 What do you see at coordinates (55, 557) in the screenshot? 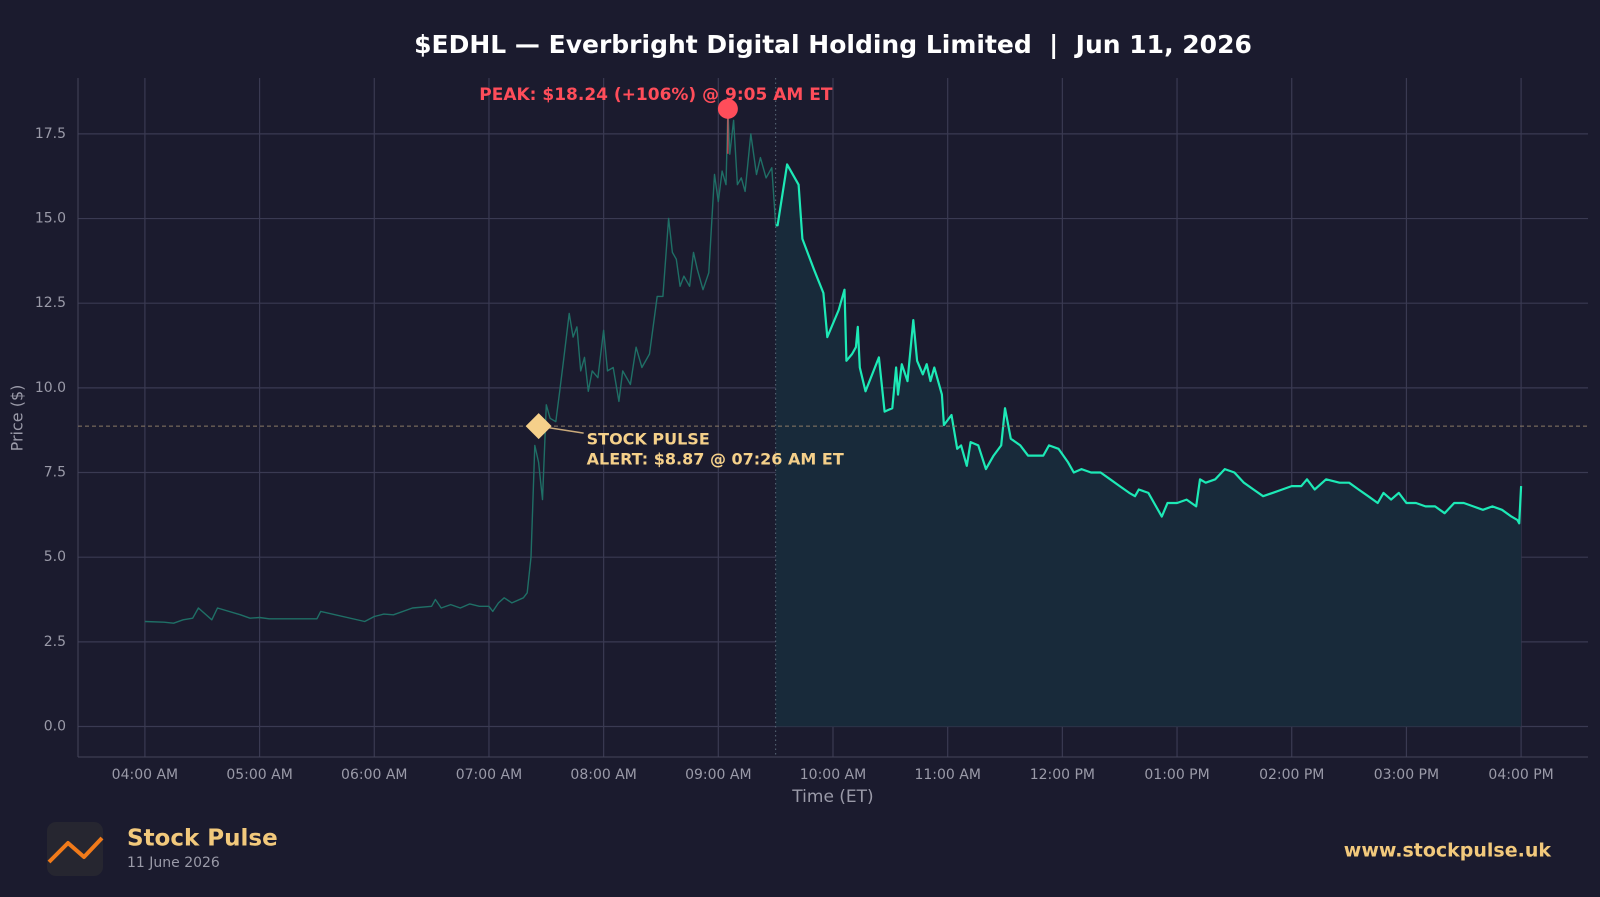
I see `y-tick-label: 5.0` at bounding box center [55, 557].